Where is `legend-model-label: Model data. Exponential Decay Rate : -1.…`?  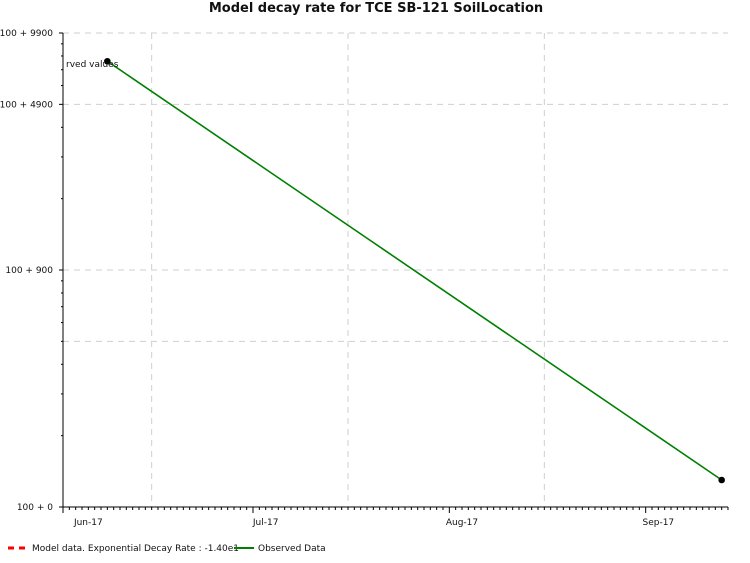
legend-model-label: Model data. Exponential Decay Rate : -1.… is located at coordinates (135, 549).